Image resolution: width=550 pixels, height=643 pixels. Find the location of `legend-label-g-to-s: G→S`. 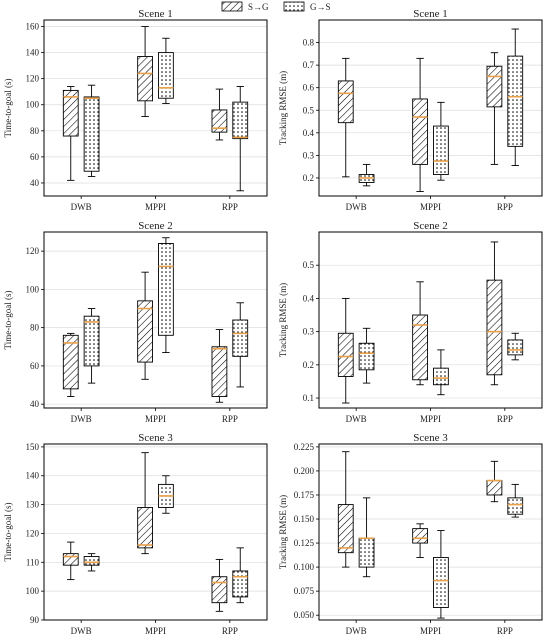

legend-label-g-to-s: G→S is located at coordinates (320, 7).